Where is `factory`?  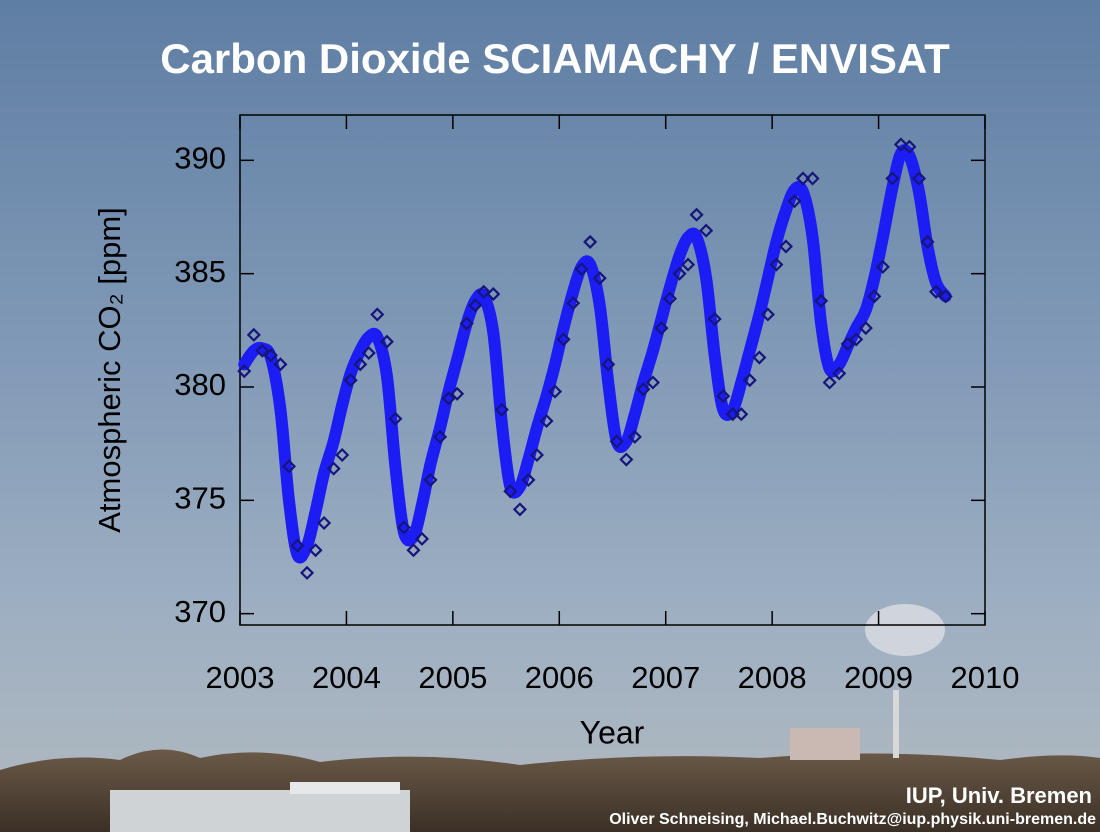
factory is located at coordinates (825, 744).